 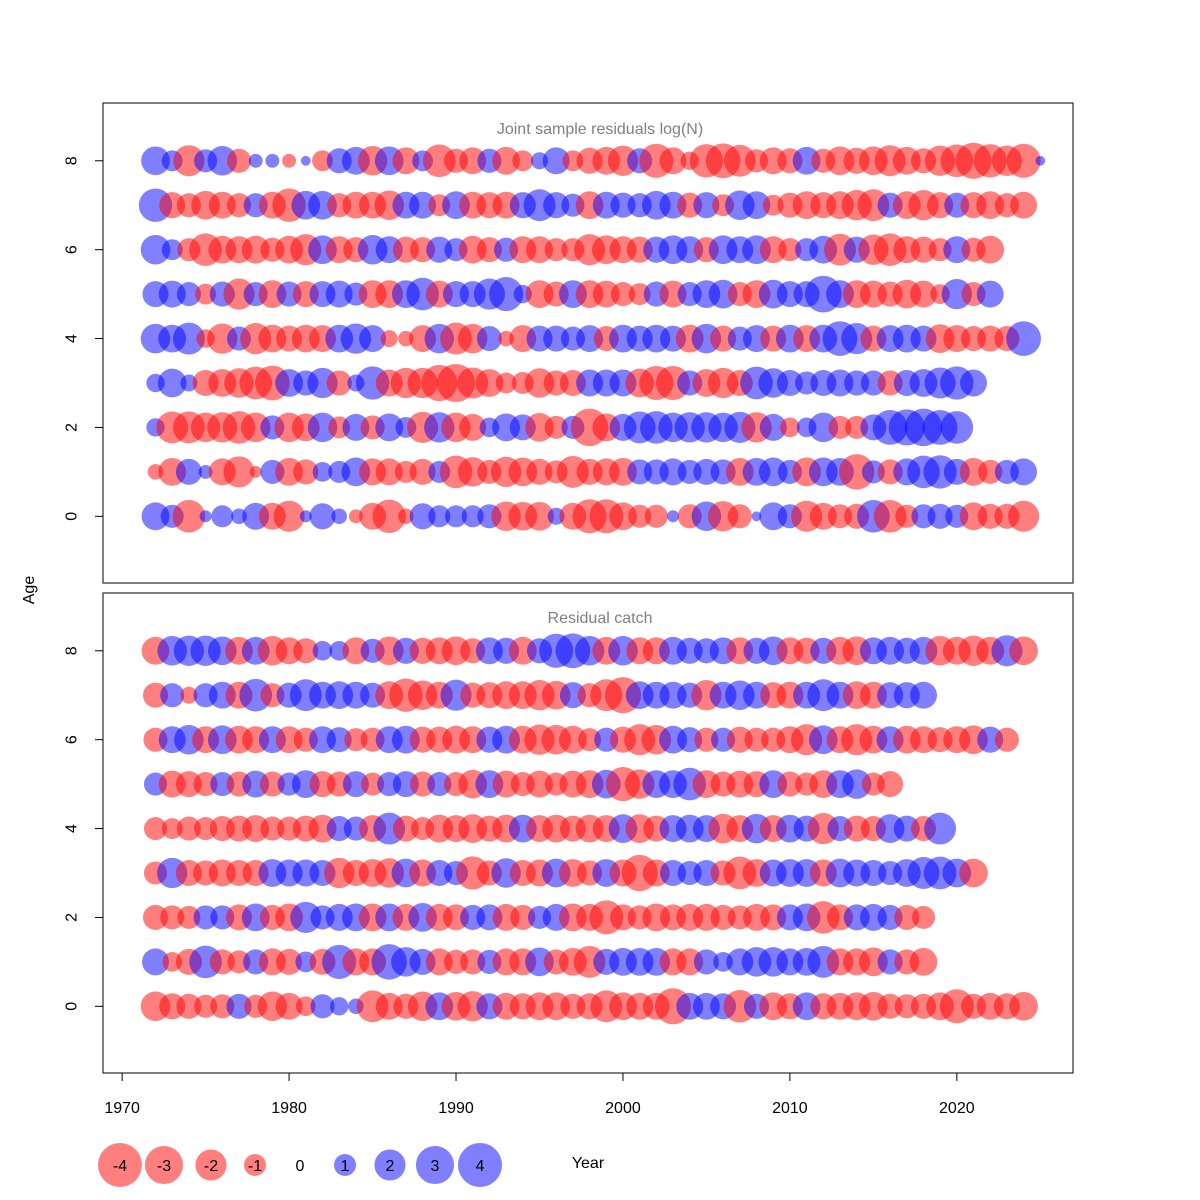 What do you see at coordinates (480, 1166) in the screenshot?
I see `legend-label: 4` at bounding box center [480, 1166].